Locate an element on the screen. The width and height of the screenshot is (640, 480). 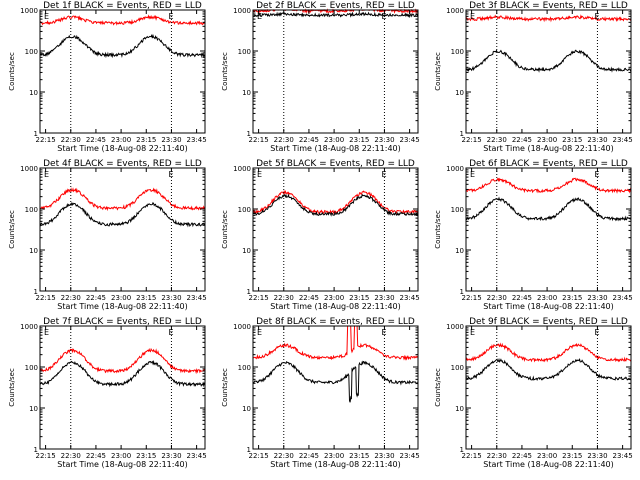
panel-title: Det 5f BLACK = Events, RED = LLD is located at coordinates (335, 164).